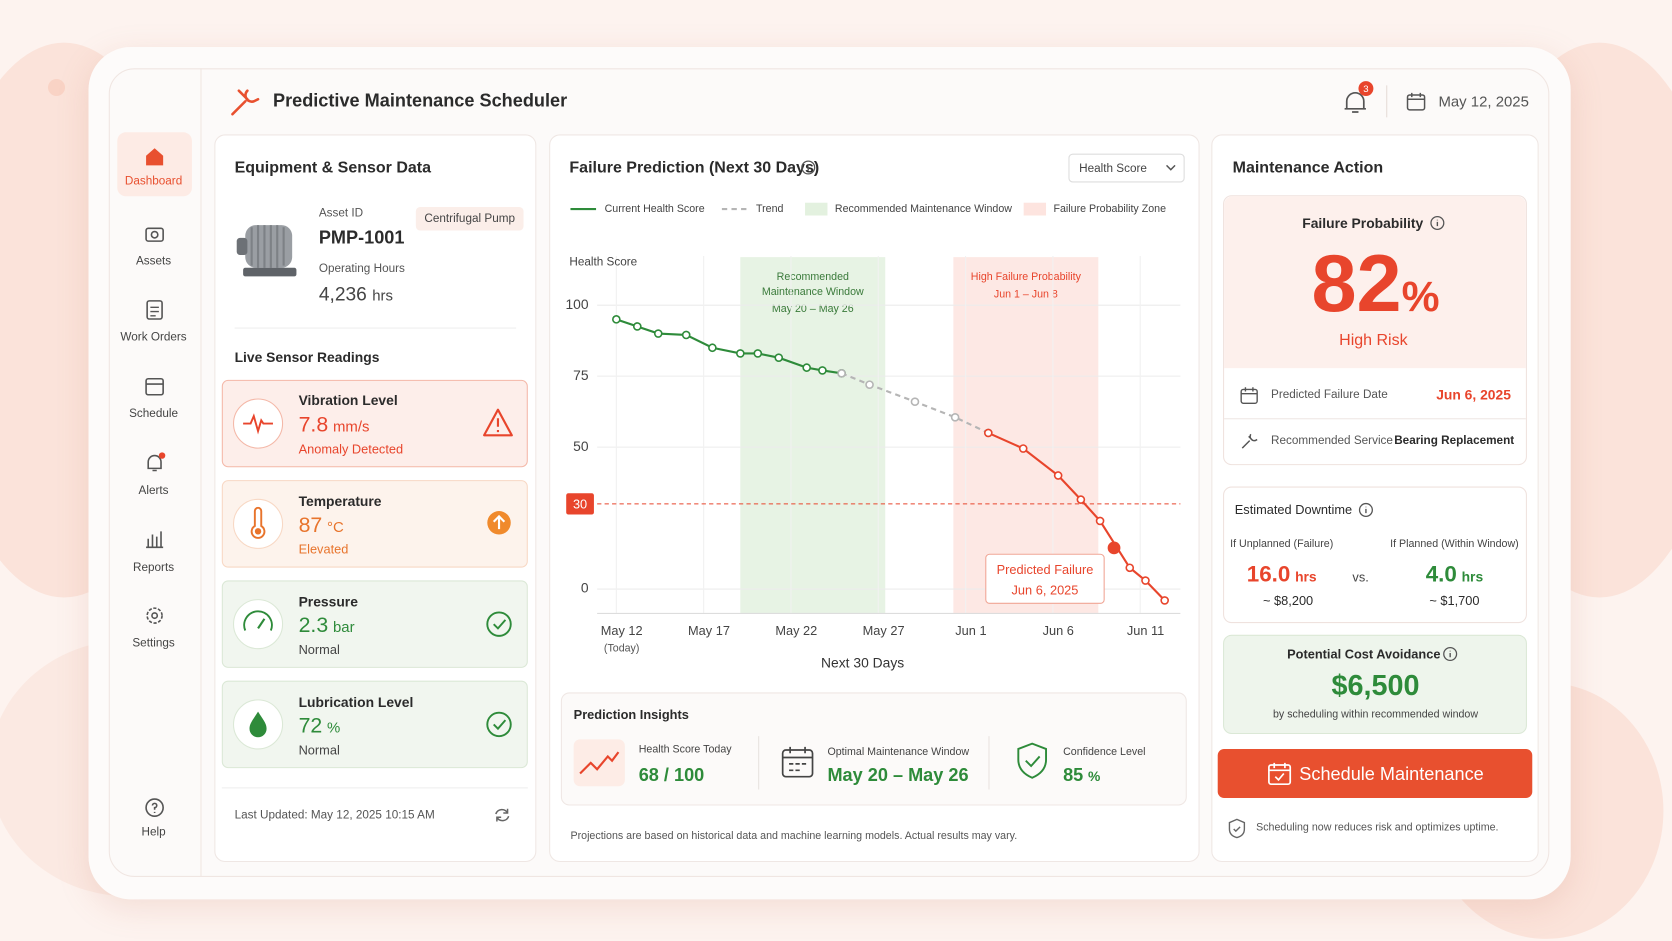  What do you see at coordinates (1454, 441) in the screenshot?
I see `service: Bearing Replacement` at bounding box center [1454, 441].